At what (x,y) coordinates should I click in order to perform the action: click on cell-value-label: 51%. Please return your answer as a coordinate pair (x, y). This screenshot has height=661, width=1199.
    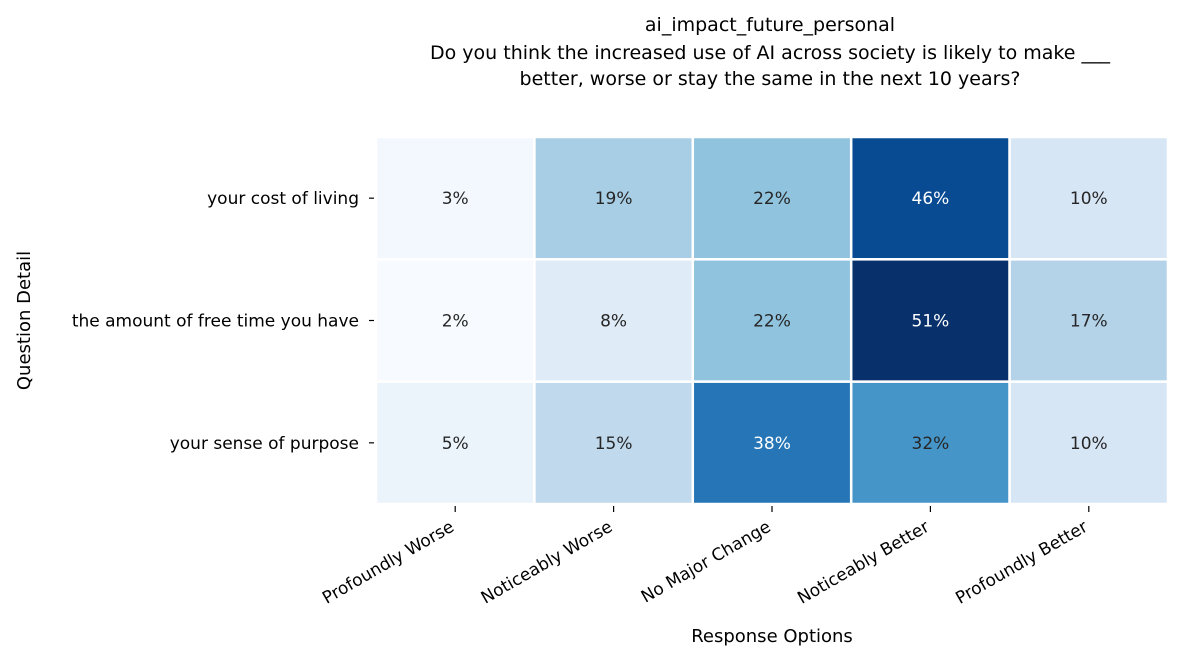
    Looking at the image, I should click on (931, 322).